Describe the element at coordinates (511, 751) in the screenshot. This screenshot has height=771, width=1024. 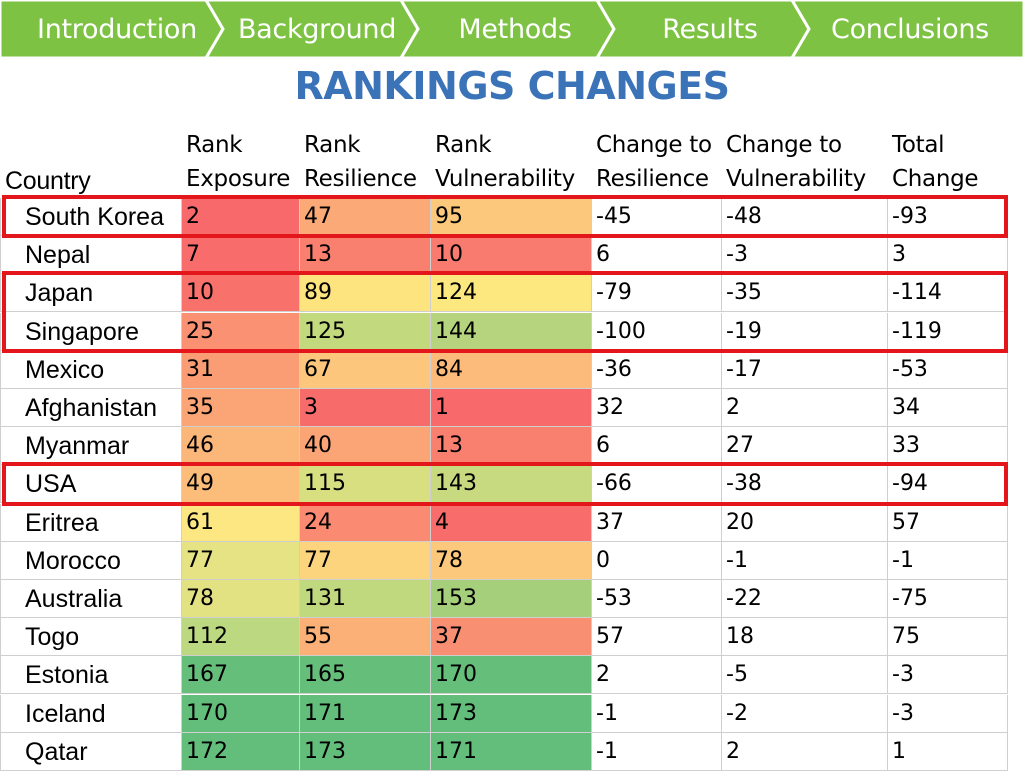
I see `cell-rank-vulnerability: 171` at that location.